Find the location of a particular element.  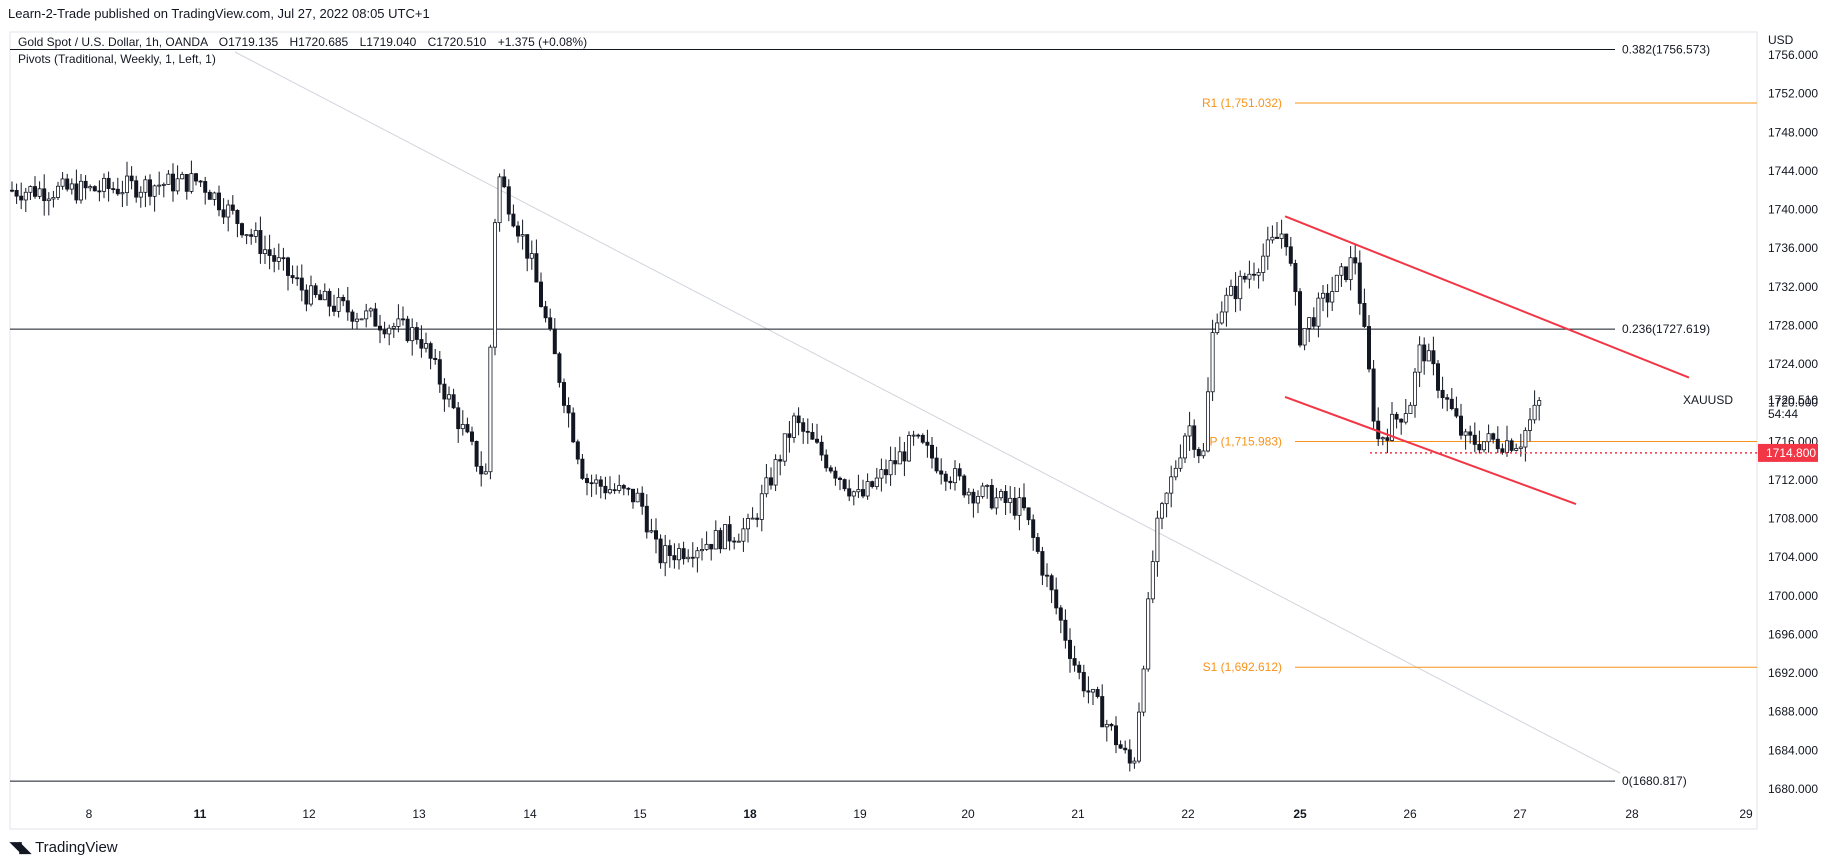

time-tick-label: 15 is located at coordinates (640, 814).